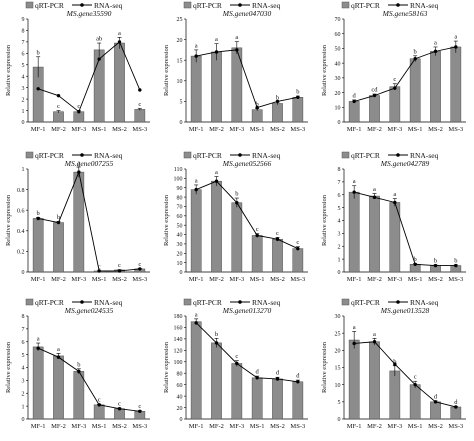 Image resolution: width=474 pixels, height=441 pixels. Describe the element at coordinates (89, 163) in the screenshot. I see `chart-title: MS.gene007255` at that location.